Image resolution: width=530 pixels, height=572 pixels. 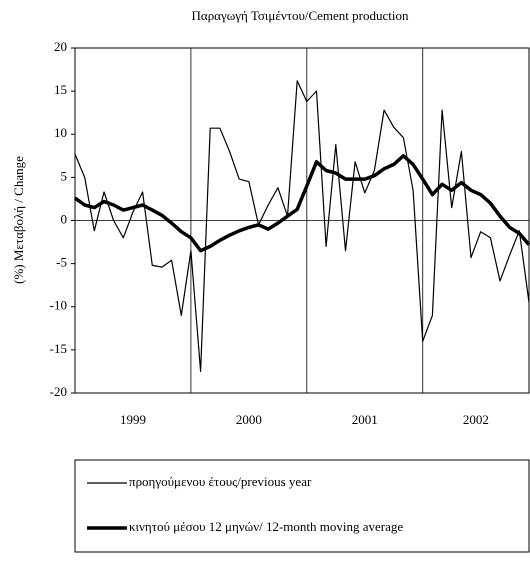 I want to click on y-tick-label: 15, so click(x=60, y=89).